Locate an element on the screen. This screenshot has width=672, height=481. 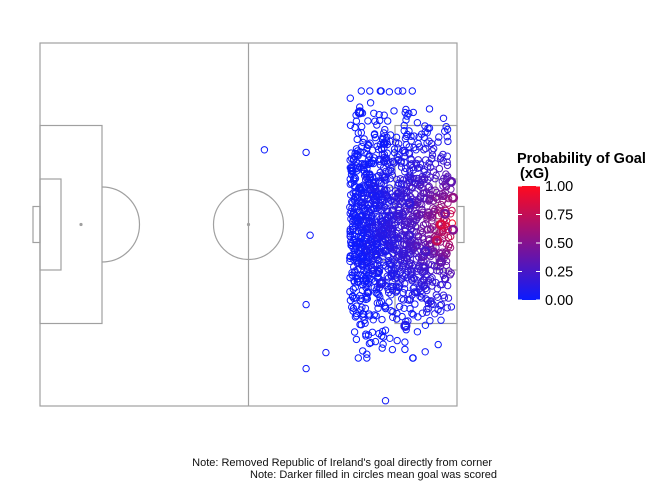
legend-tick-label: 1.00 is located at coordinates (559, 187).